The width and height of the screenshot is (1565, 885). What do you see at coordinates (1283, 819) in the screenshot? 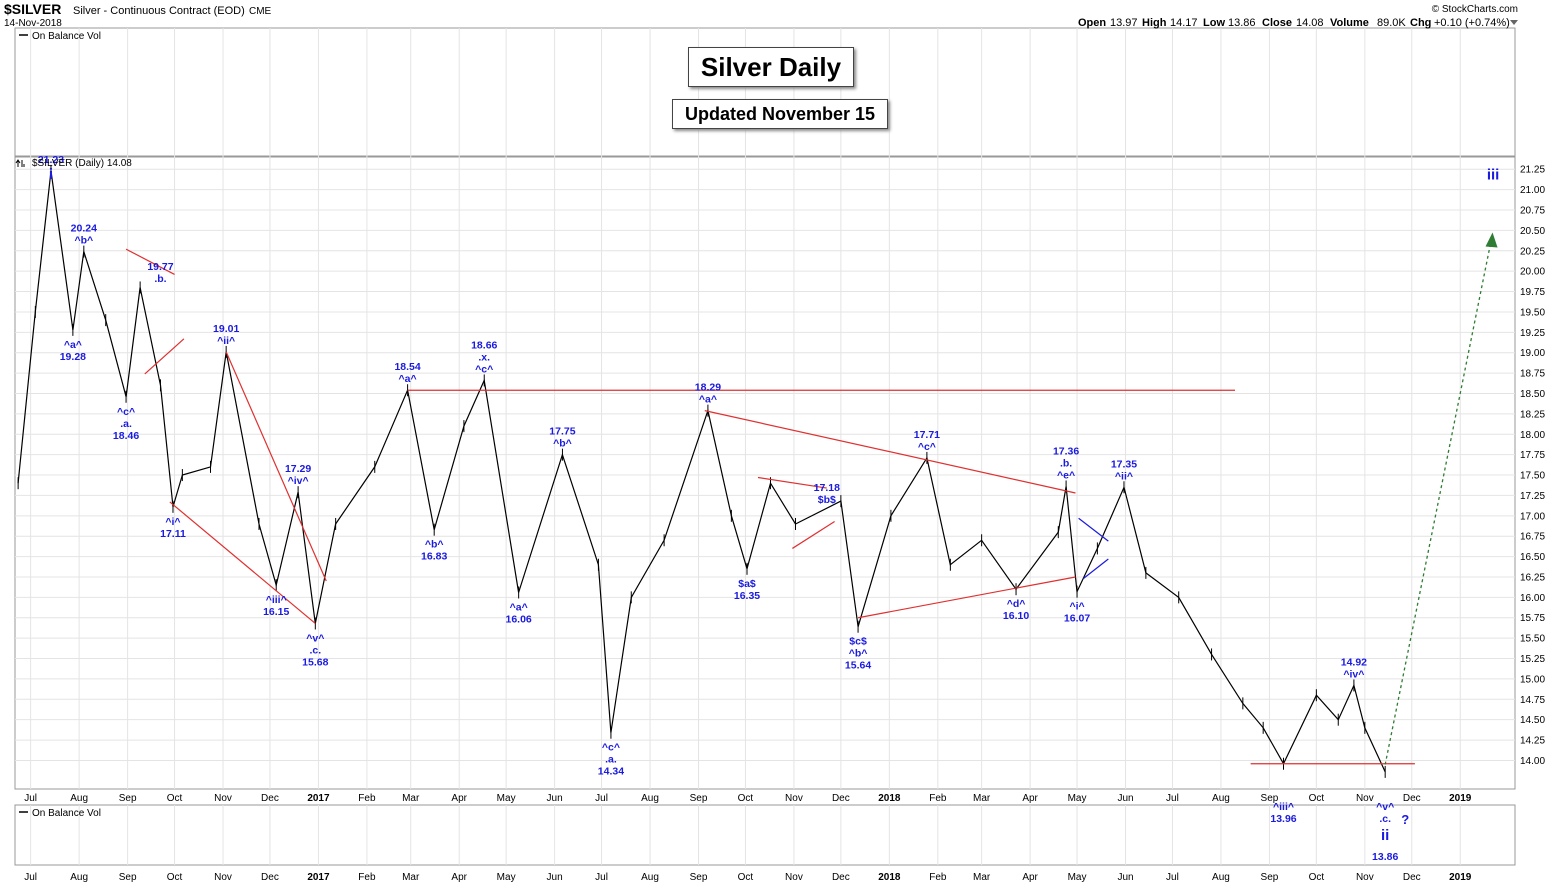
I see `wave-label: 13.96` at bounding box center [1283, 819].